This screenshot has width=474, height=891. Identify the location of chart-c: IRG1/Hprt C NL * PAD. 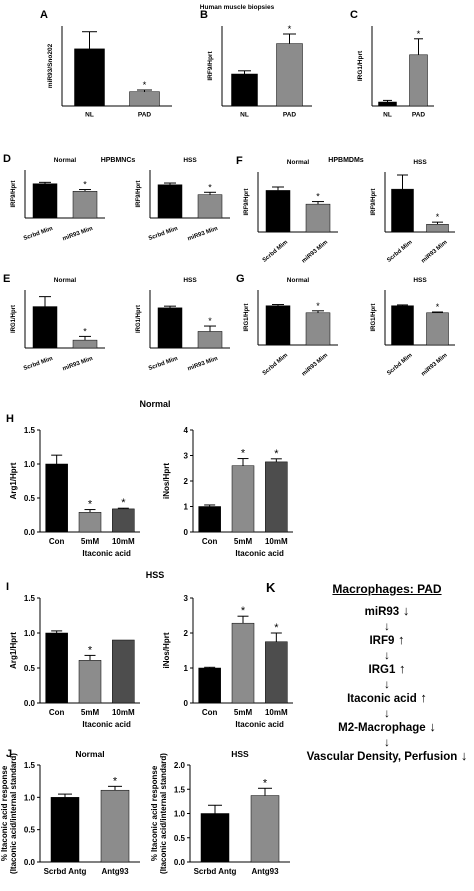
(392, 64).